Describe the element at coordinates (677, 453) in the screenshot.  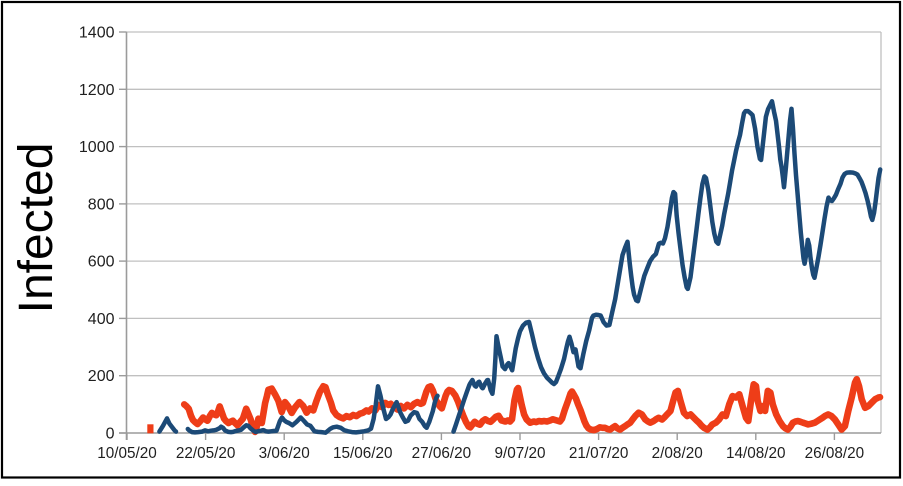
I see `svg-text: 2/08/20` at that location.